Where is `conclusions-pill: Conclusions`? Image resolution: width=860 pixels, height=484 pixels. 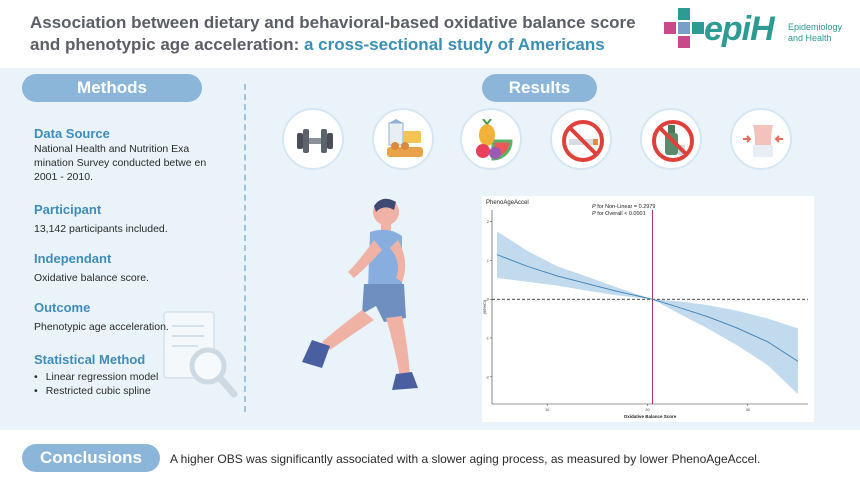
conclusions-pill: Conclusions is located at coordinates (91, 458).